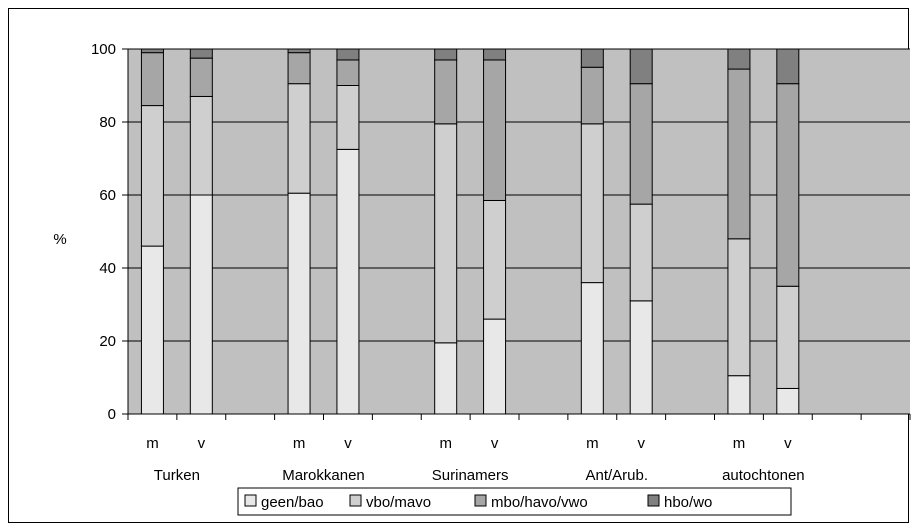 This screenshot has height=527, width=920. What do you see at coordinates (107, 268) in the screenshot?
I see `y-tick-label: 40` at bounding box center [107, 268].